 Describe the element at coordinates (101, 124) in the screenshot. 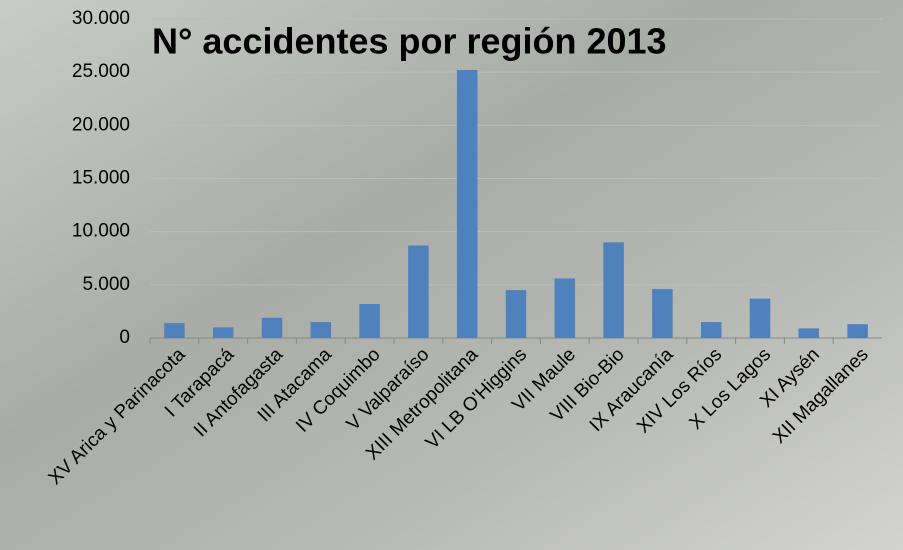

I see `y-tick-label: 20.000` at that location.